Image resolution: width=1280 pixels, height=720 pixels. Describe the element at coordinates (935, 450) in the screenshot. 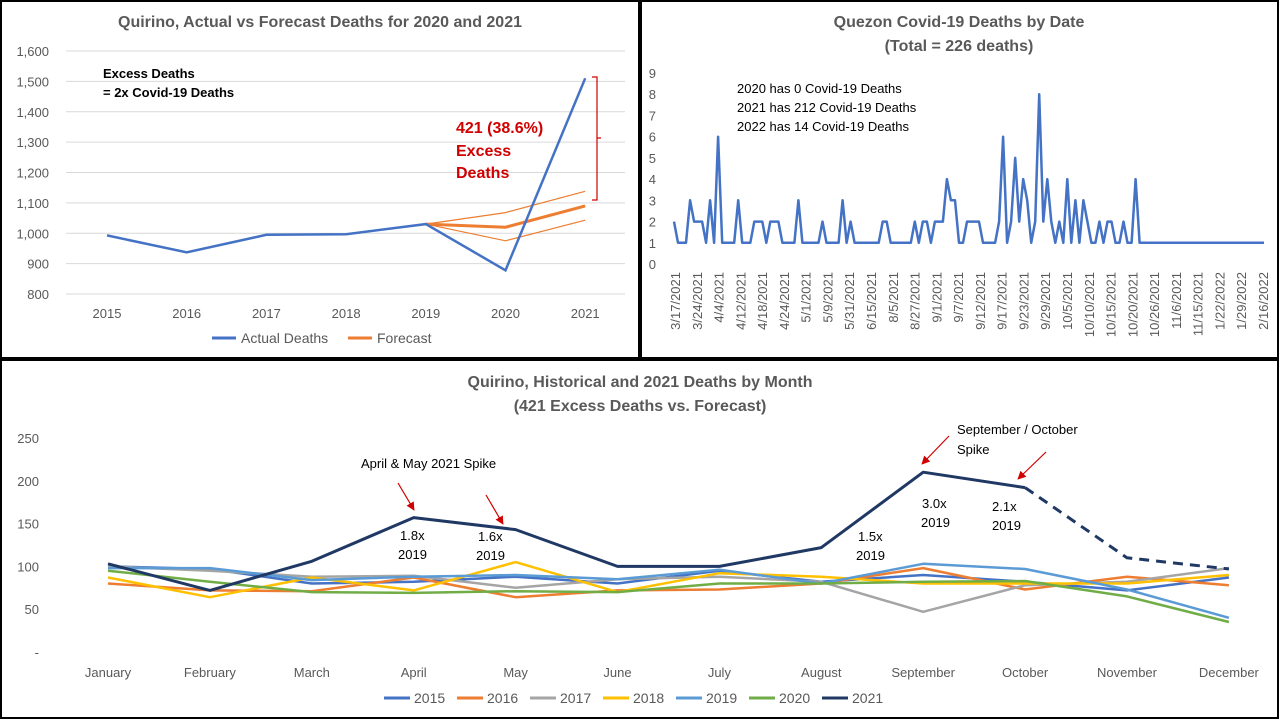

I see `september-arrow` at that location.